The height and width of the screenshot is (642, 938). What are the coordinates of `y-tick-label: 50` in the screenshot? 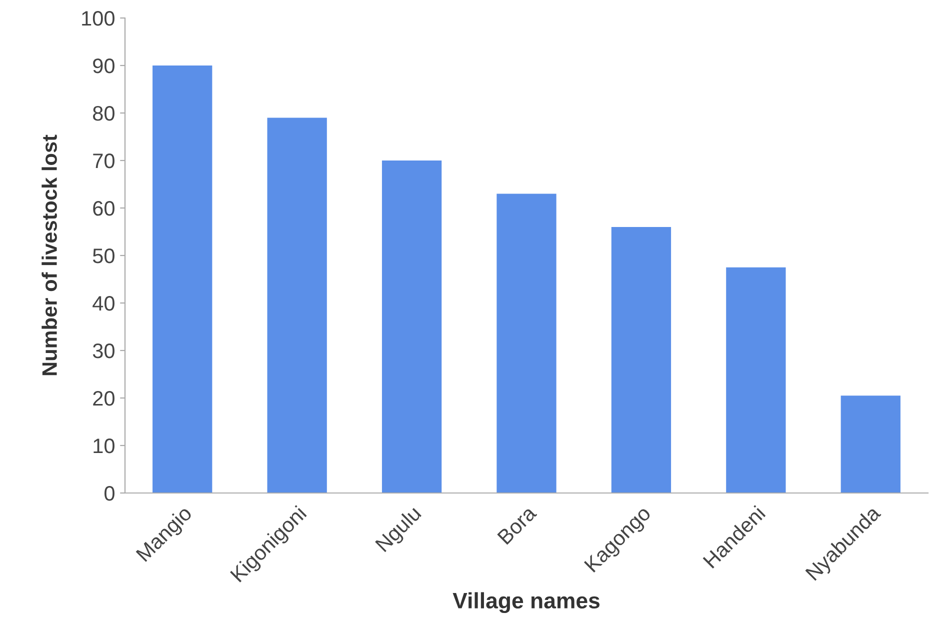 It's located at (103, 256).